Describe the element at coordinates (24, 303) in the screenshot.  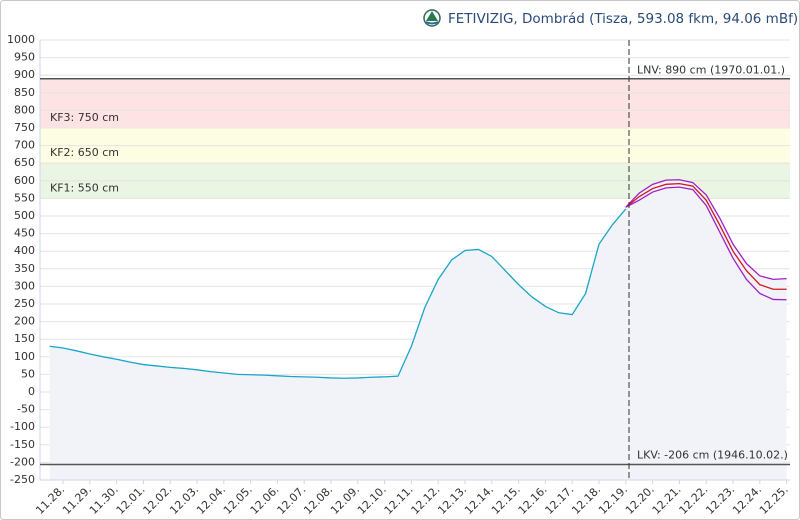
I see `y-tick-label: 250` at that location.